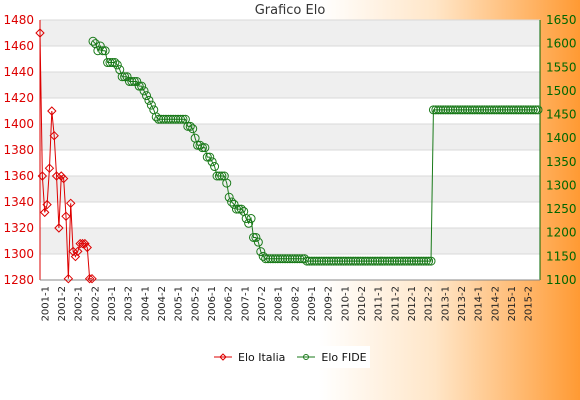  I want to click on left-tick-label: 1480, so click(18, 20).